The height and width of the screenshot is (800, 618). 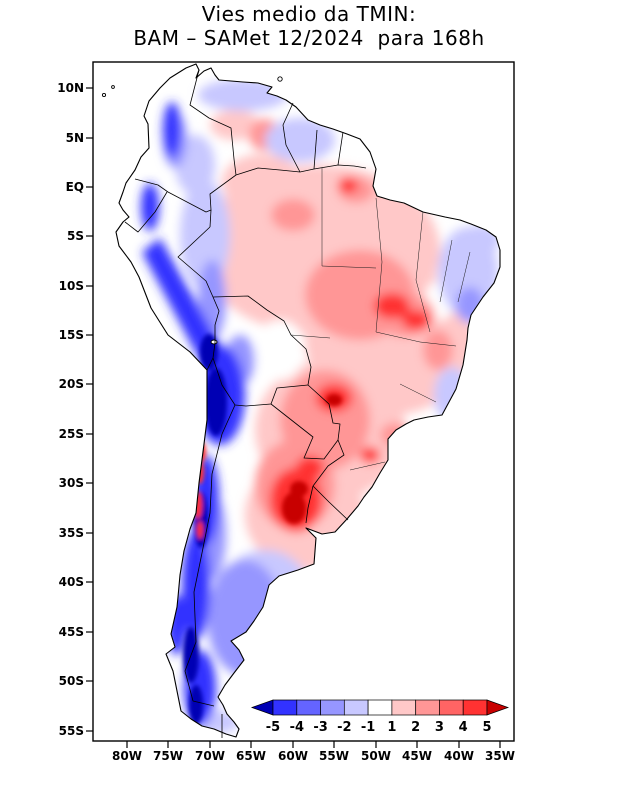 What do you see at coordinates (70, 88) in the screenshot?
I see `lat-tick-label: 10N` at bounding box center [70, 88].